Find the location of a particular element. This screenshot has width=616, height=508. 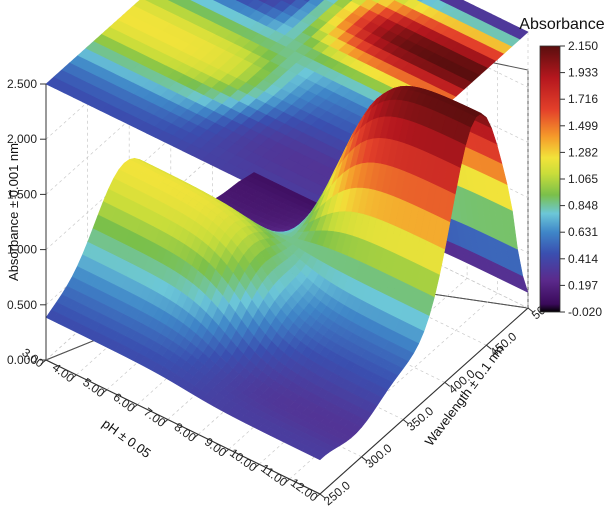

y-tick-label: 250.0 is located at coordinates (337, 493).